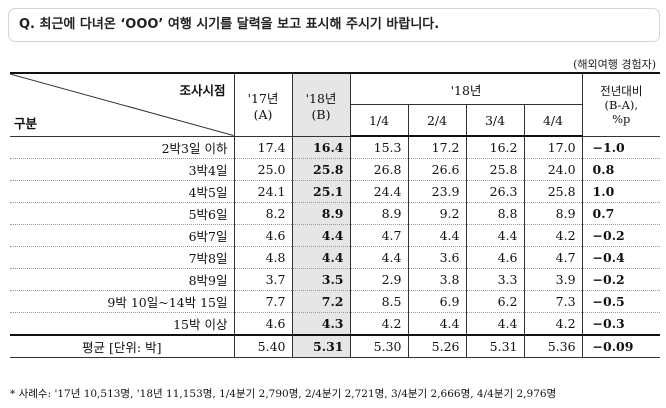 The image size is (666, 408). Describe the element at coordinates (320, 147) in the screenshot. I see `cell-2018: 16.4` at that location.